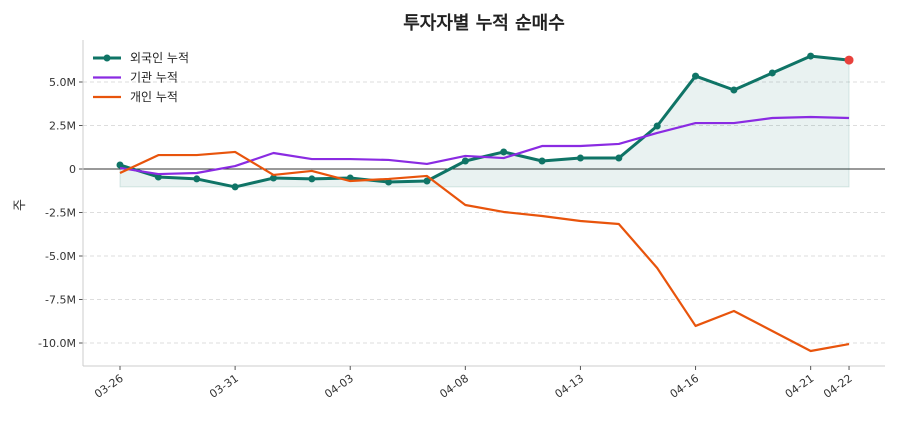 This screenshot has width=900, height=424. Describe the element at coordinates (224, 386) in the screenshot. I see `x-tick-label: 03-31` at that location.